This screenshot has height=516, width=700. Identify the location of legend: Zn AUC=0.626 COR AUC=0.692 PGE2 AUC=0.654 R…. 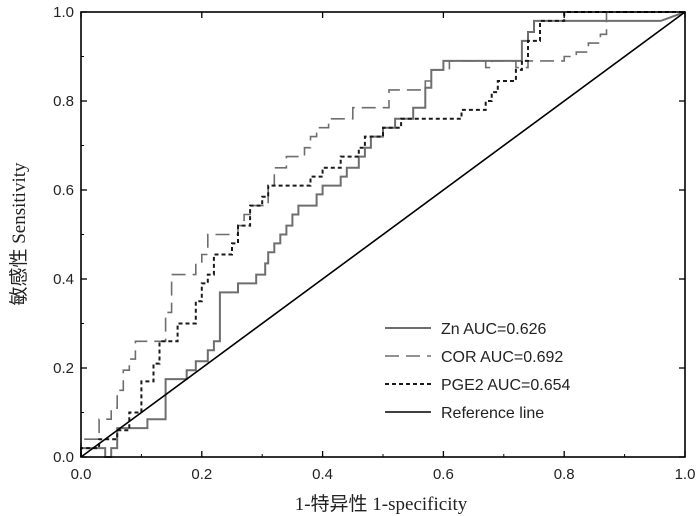
(478, 371).